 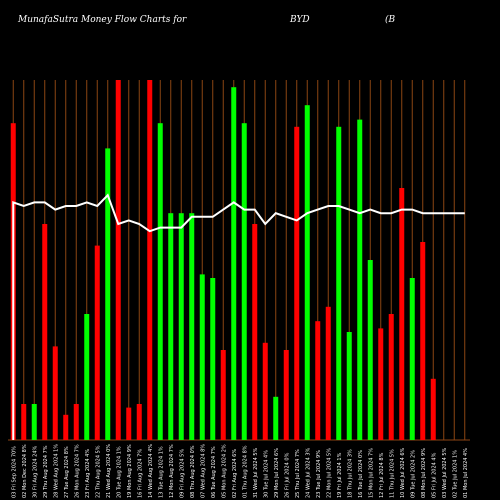 I want to click on x-tick-label: 27 Tue Aug 2024 8%, so click(x=67, y=472).